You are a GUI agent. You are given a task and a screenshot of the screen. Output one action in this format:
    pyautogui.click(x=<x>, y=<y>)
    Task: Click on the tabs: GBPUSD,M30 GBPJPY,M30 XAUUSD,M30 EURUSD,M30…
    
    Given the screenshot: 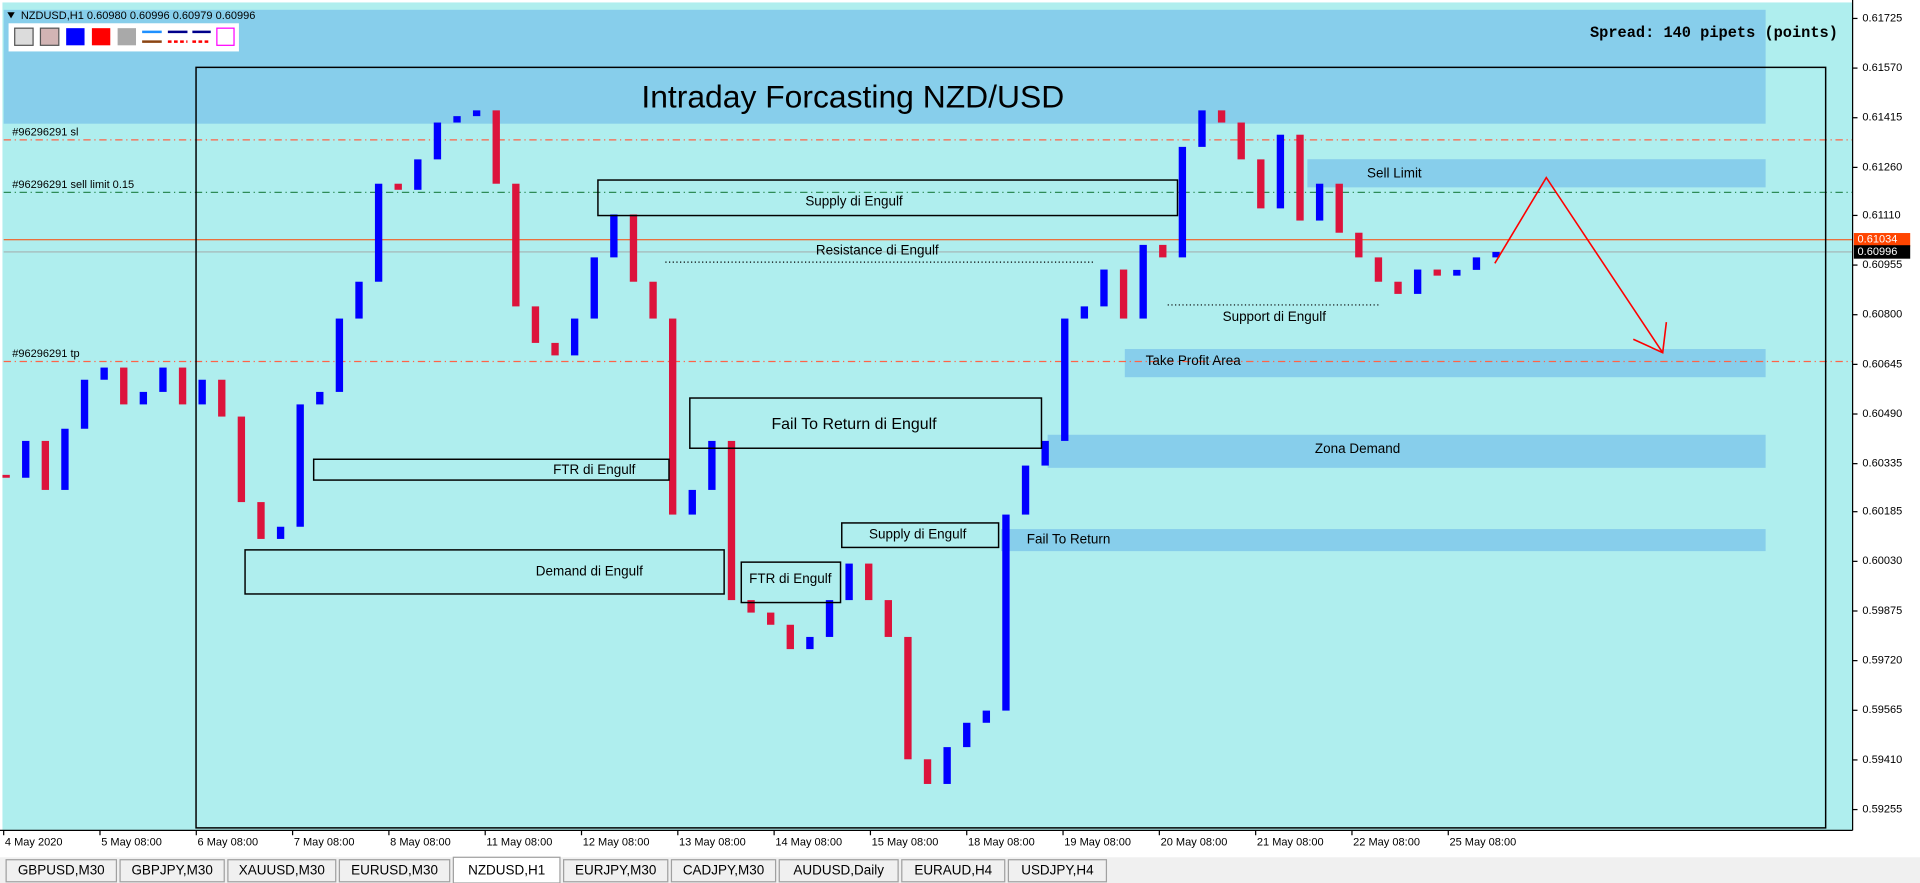 What is the action you would take?
    pyautogui.click(x=556, y=869)
    